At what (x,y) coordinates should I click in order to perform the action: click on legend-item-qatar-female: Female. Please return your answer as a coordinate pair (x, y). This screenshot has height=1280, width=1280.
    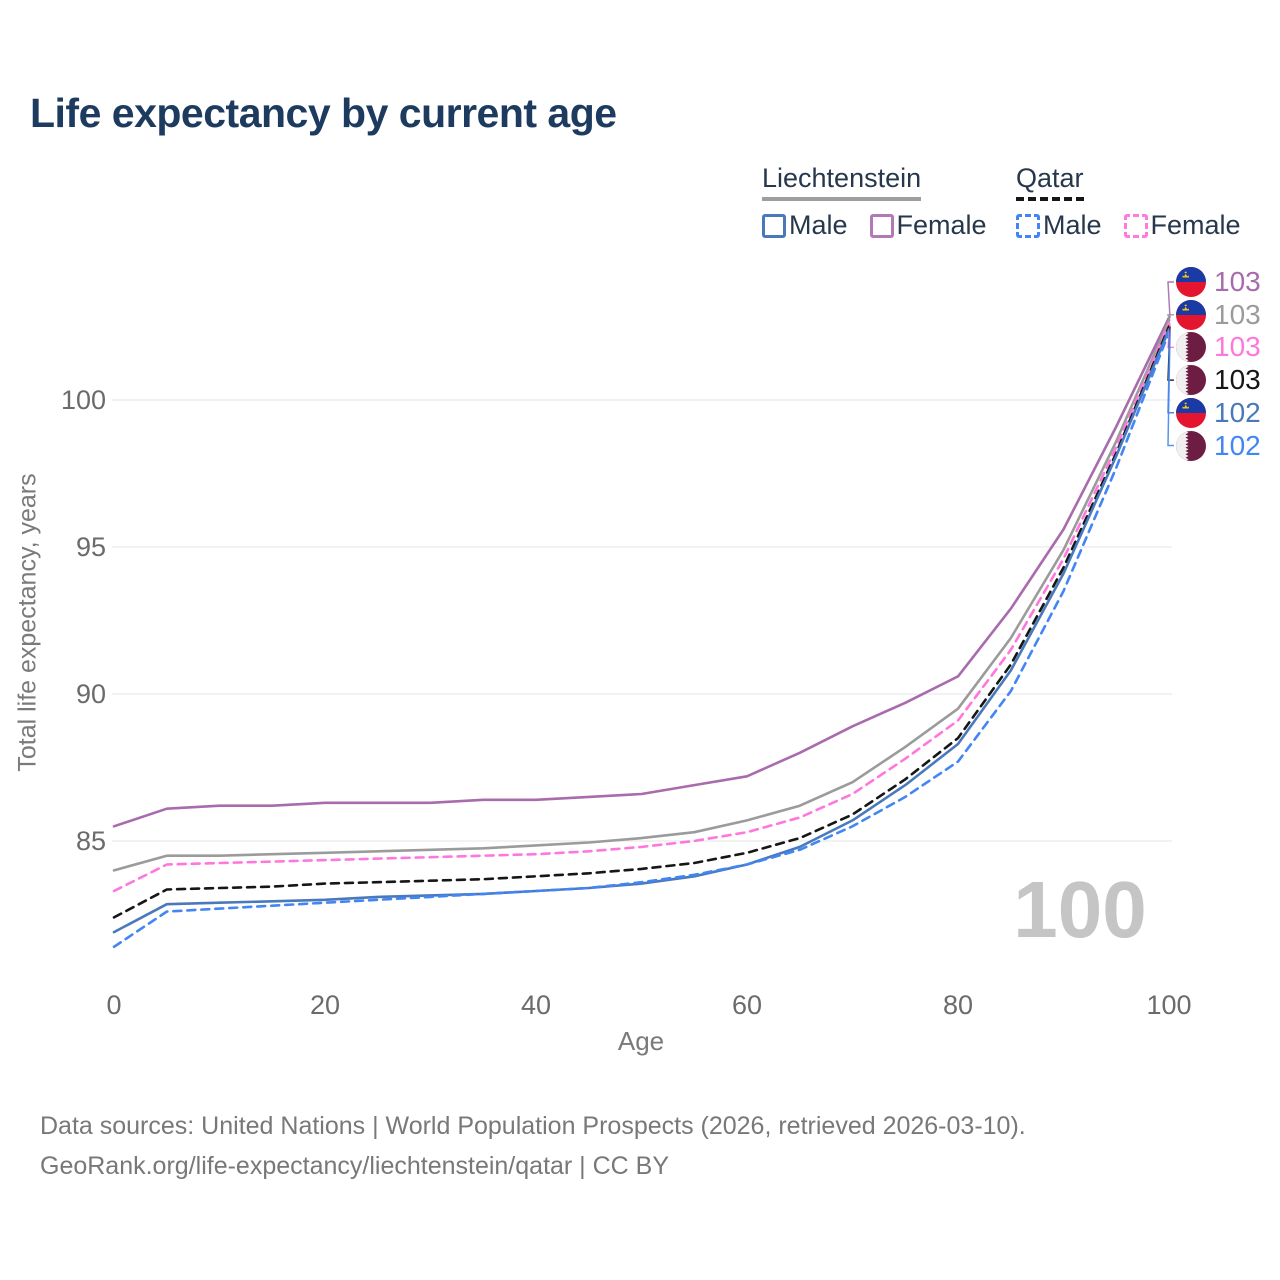
    Looking at the image, I should click on (1182, 225).